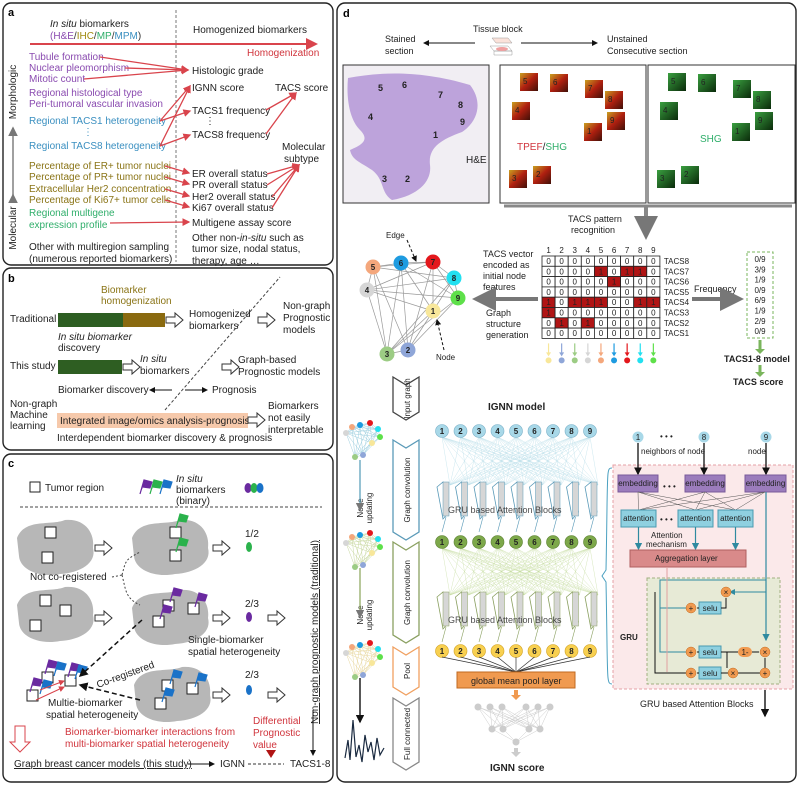 The image size is (799, 785). I want to click on gru-frame, so click(713, 631).